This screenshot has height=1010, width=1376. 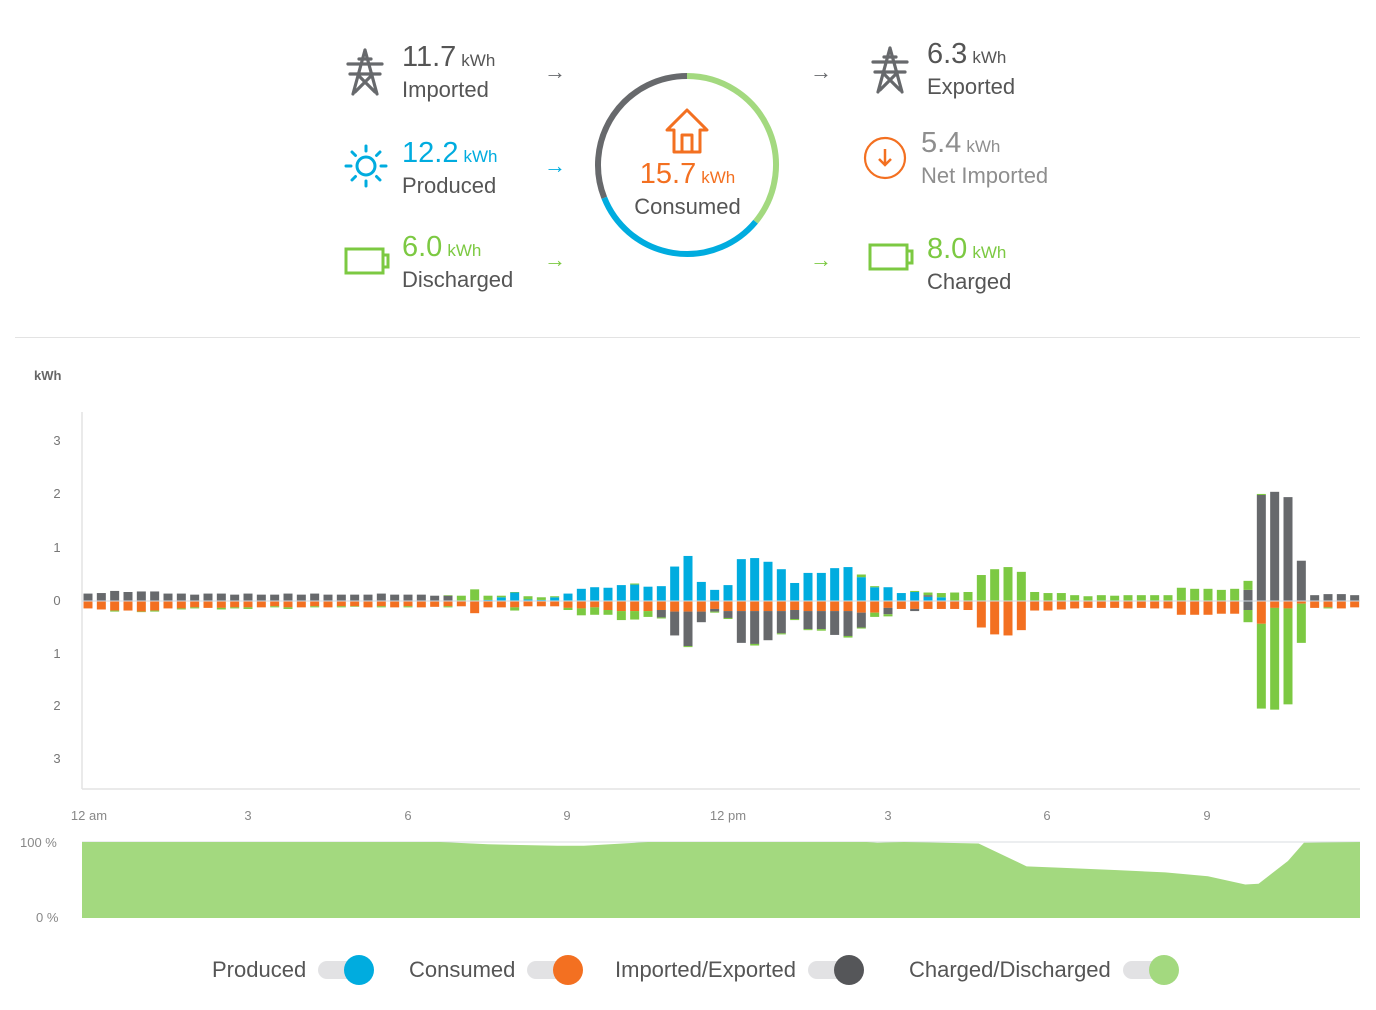 I want to click on battery-icon, so click(x=367, y=261).